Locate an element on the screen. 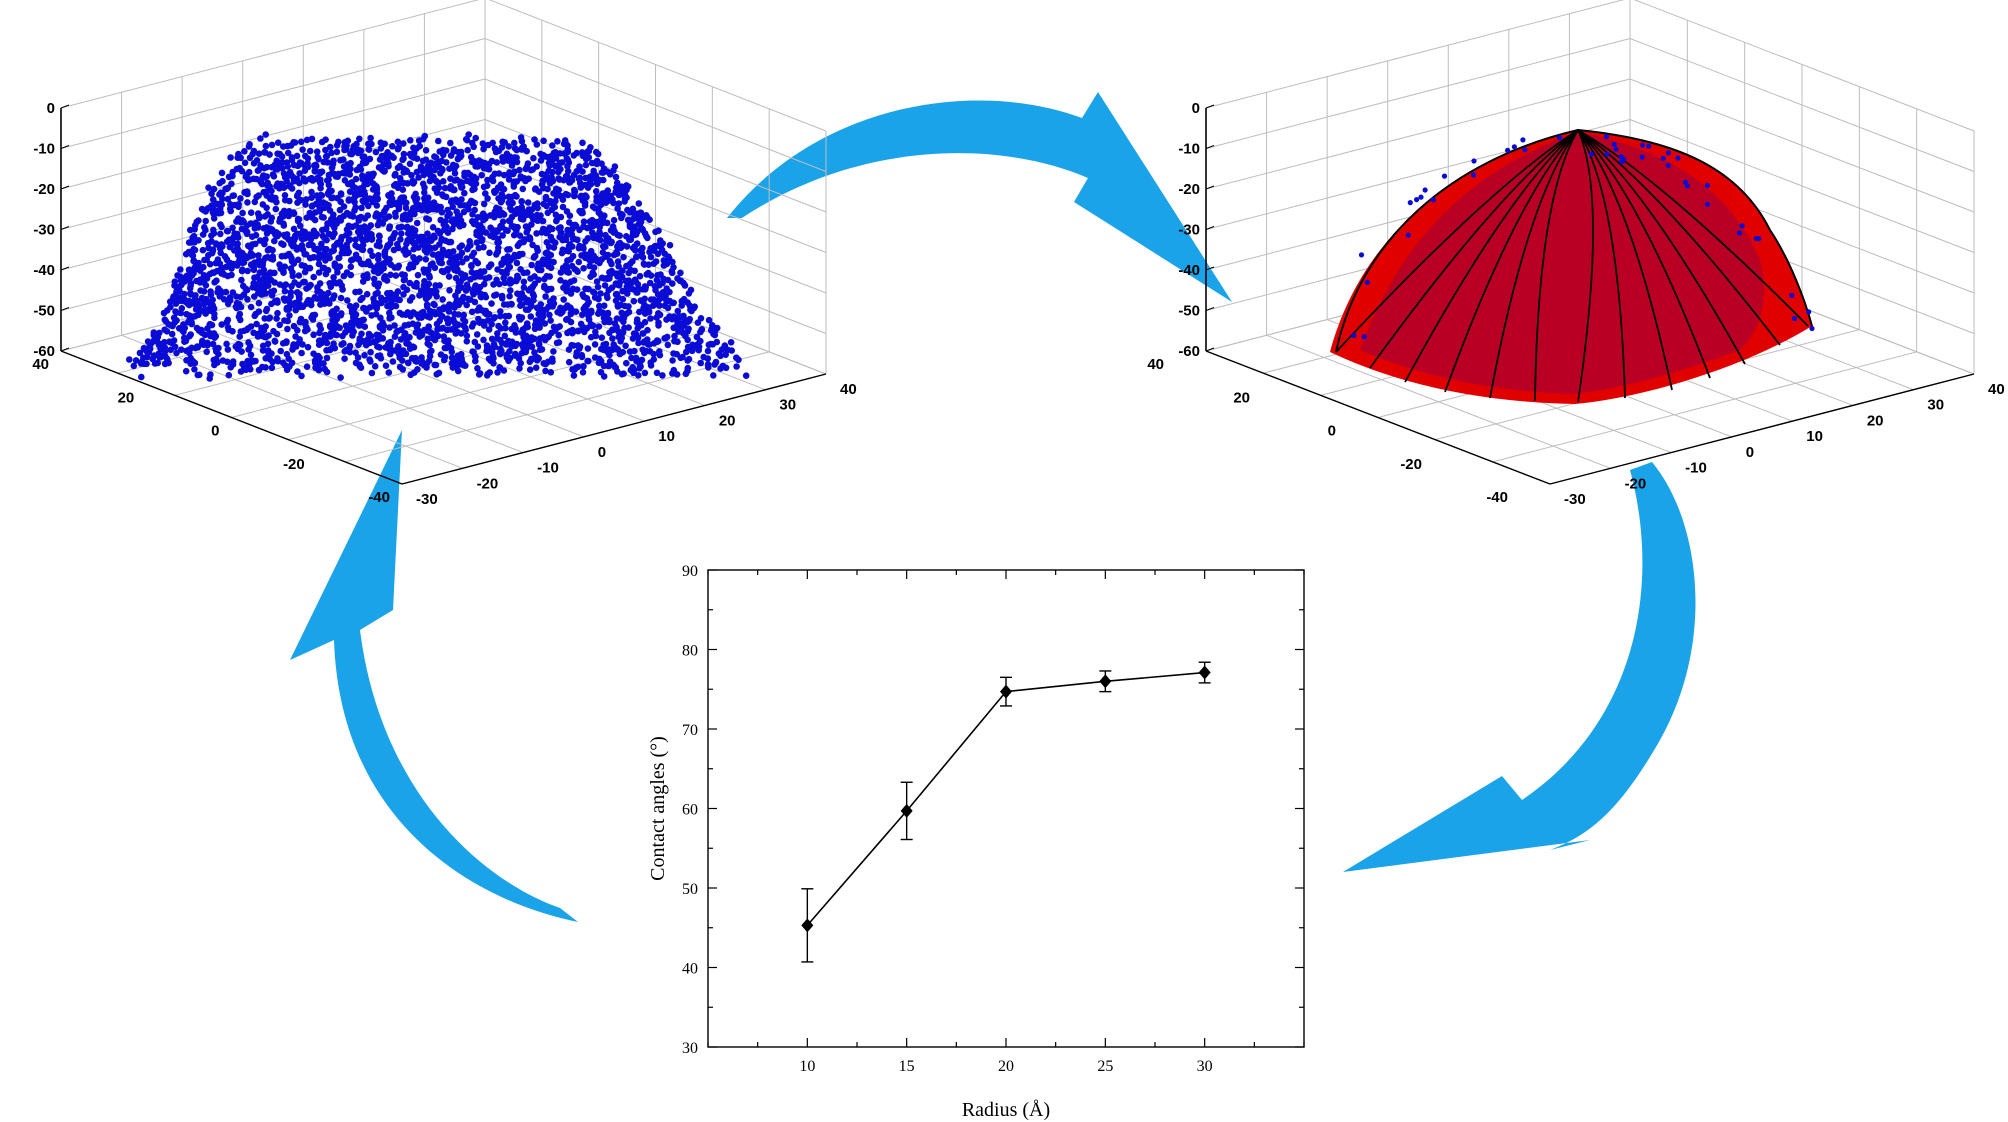 The image size is (2008, 1122). x-tick-label: 15 is located at coordinates (907, 1066).